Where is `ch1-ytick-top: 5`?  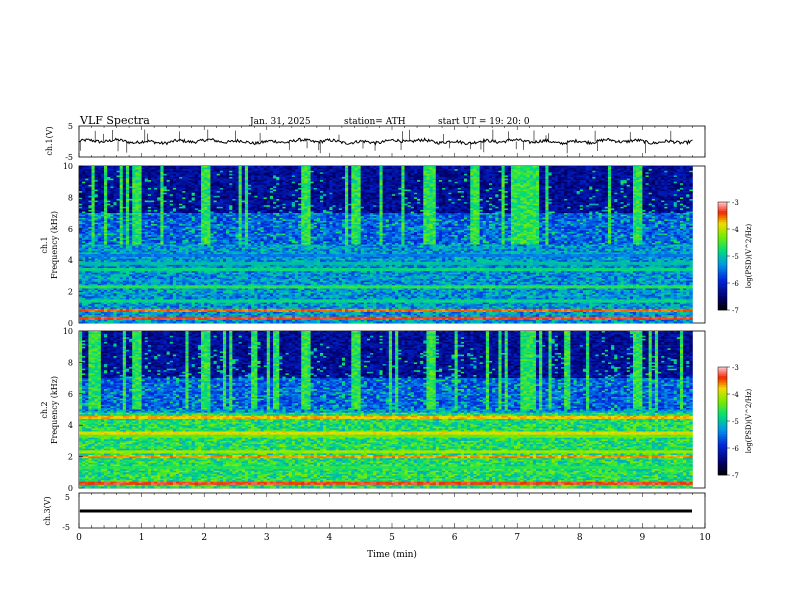 ch1-ytick-top: 5 is located at coordinates (70, 126).